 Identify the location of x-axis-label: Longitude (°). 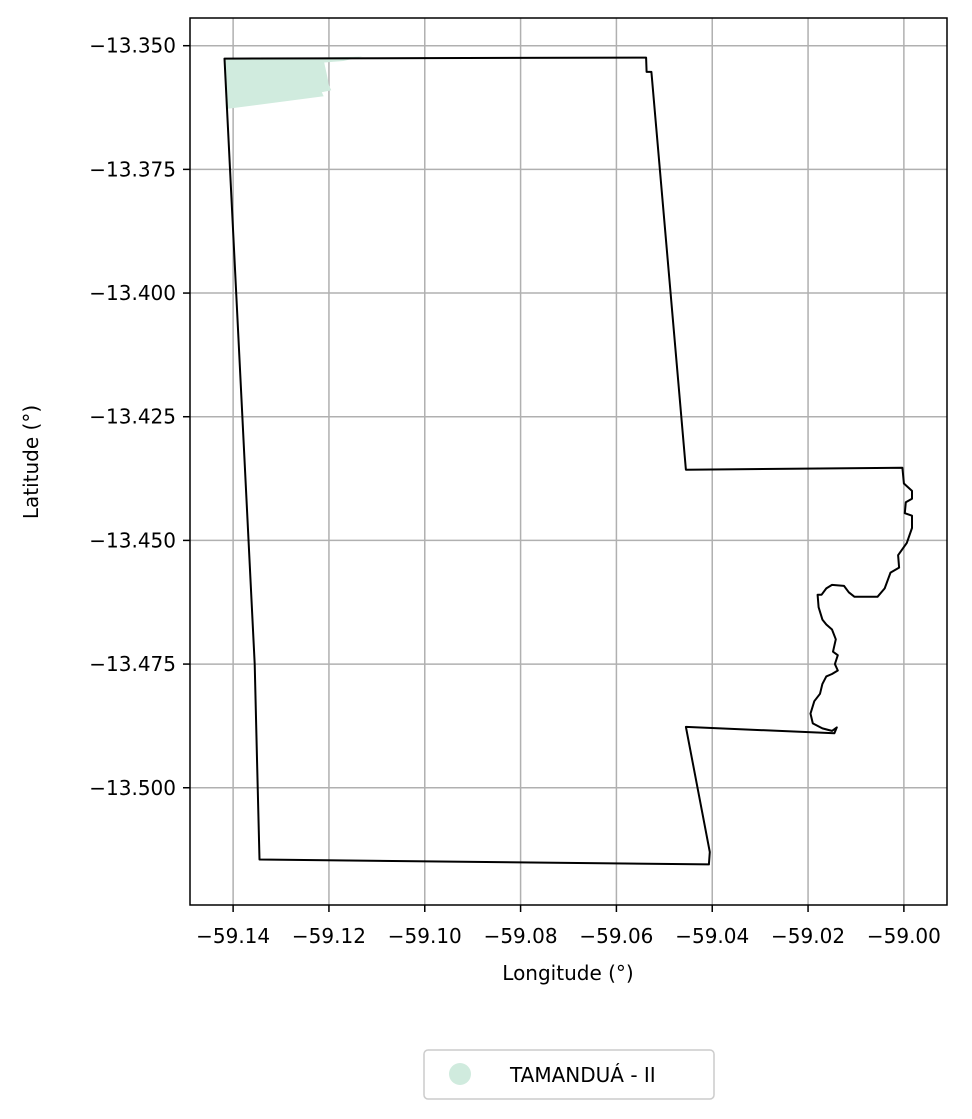
(567, 973).